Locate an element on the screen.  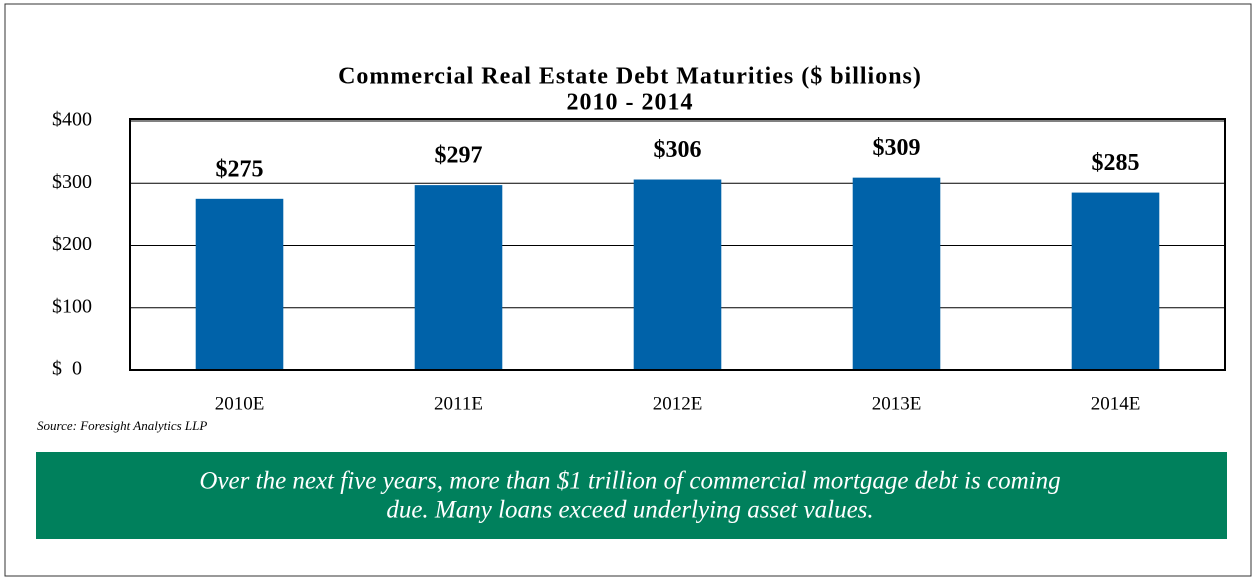
data-label: $306 is located at coordinates (678, 150).